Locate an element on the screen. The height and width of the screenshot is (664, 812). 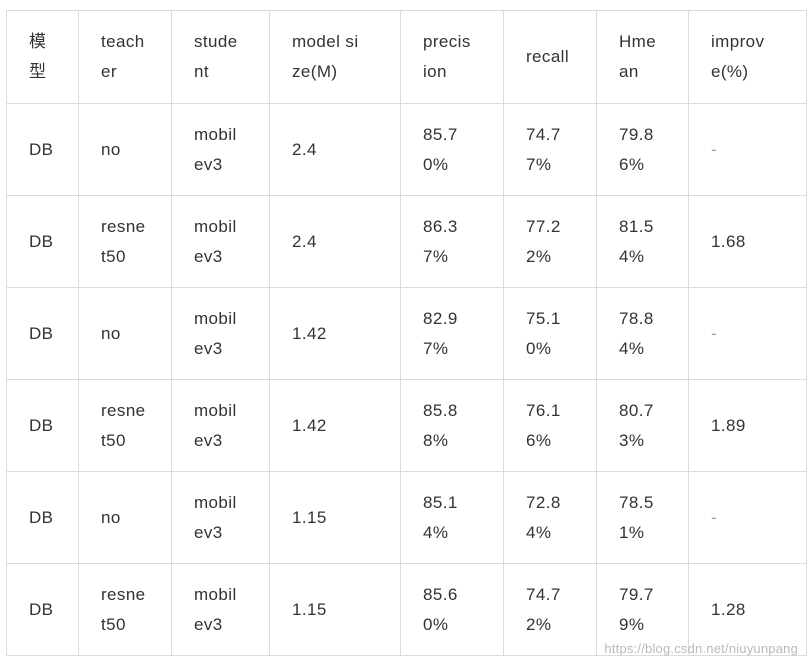
cell-precision: 85.7 0% is located at coordinates (452, 149).